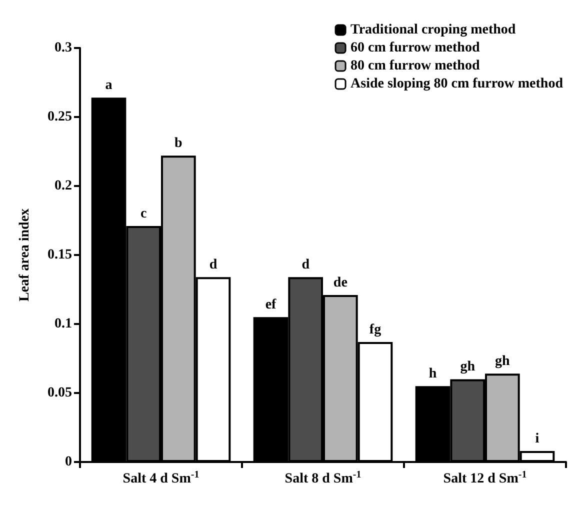 The width and height of the screenshot is (584, 506). I want to click on data-label: fg, so click(375, 330).